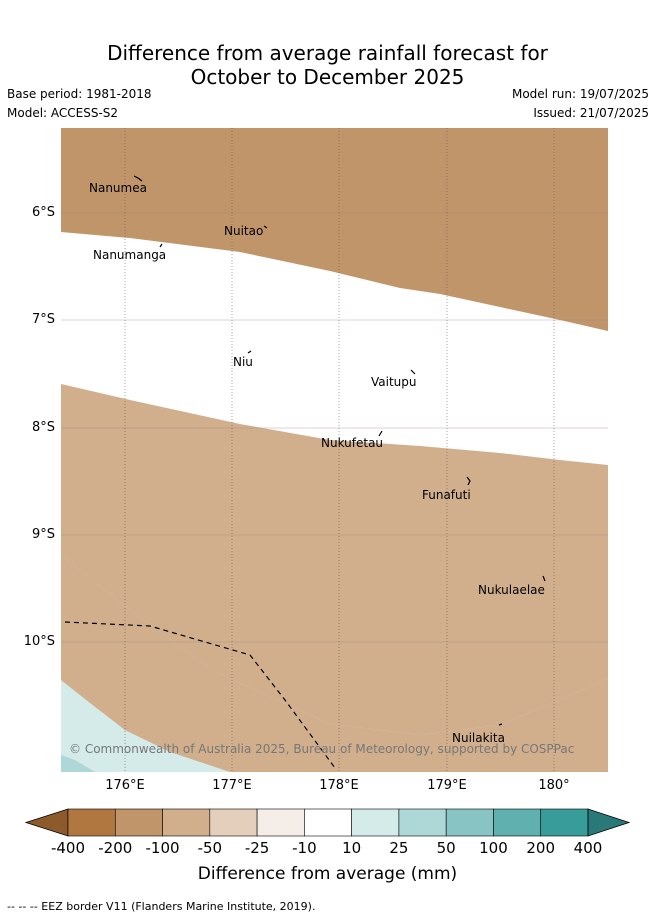  Describe the element at coordinates (541, 848) in the screenshot. I see `colorbar-tick-label: 200` at that location.